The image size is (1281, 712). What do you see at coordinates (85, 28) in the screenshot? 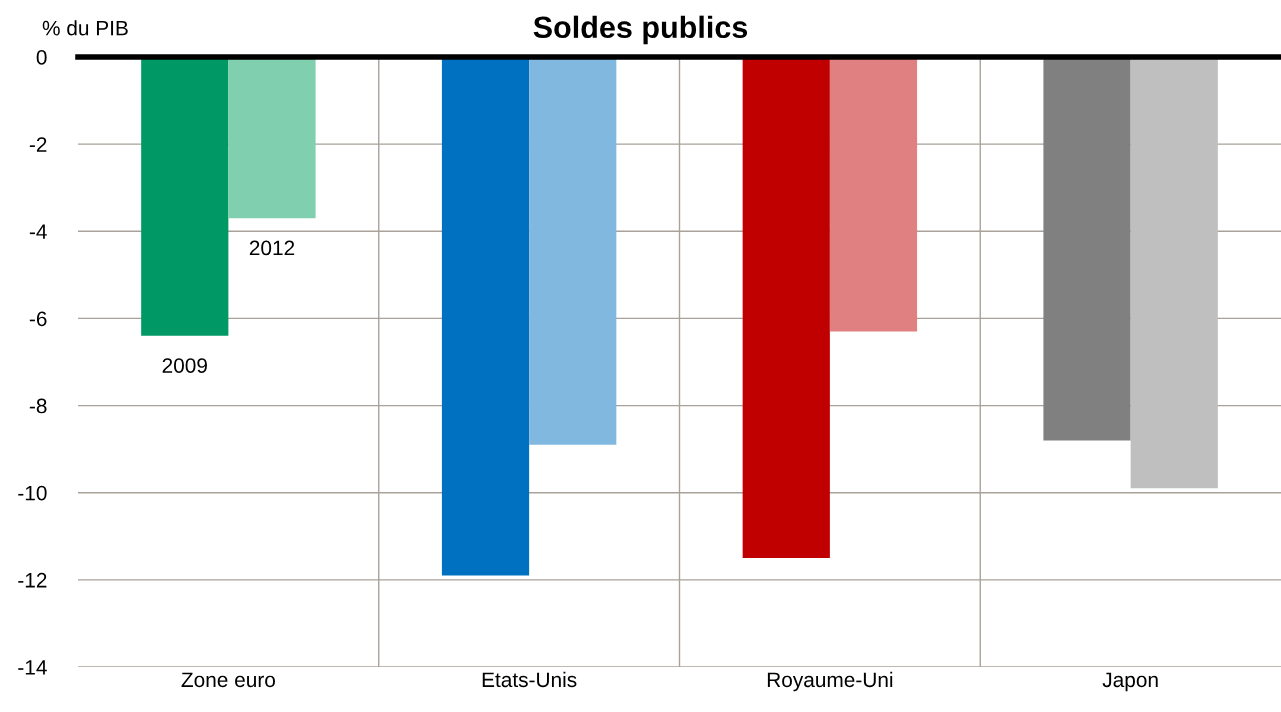
I see `y-axis-title: % du PIB` at bounding box center [85, 28].